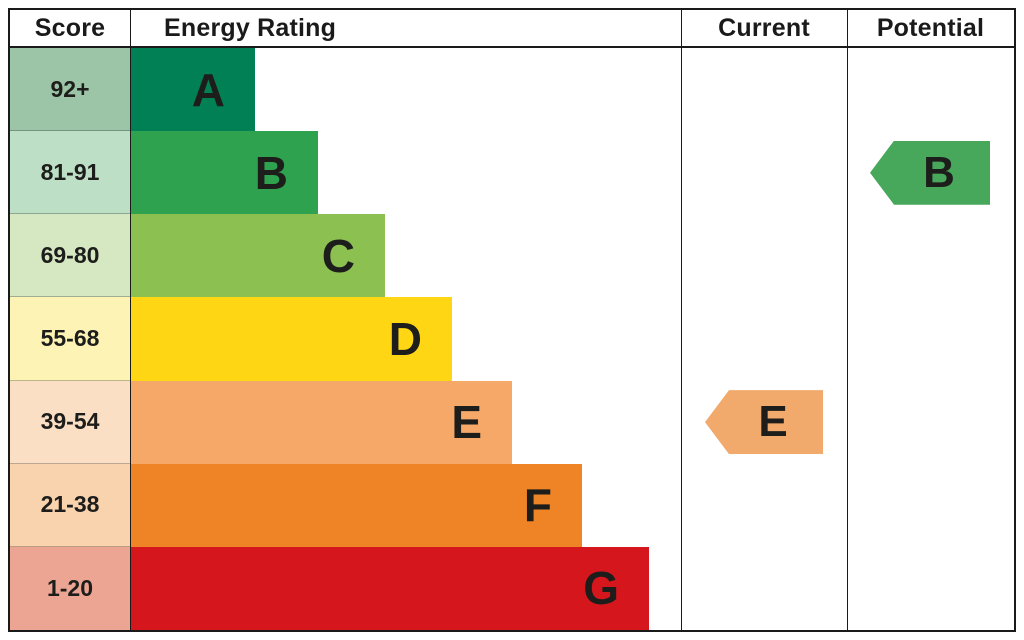 The height and width of the screenshot is (640, 1024). I want to click on rating-bar-e: E, so click(321, 422).